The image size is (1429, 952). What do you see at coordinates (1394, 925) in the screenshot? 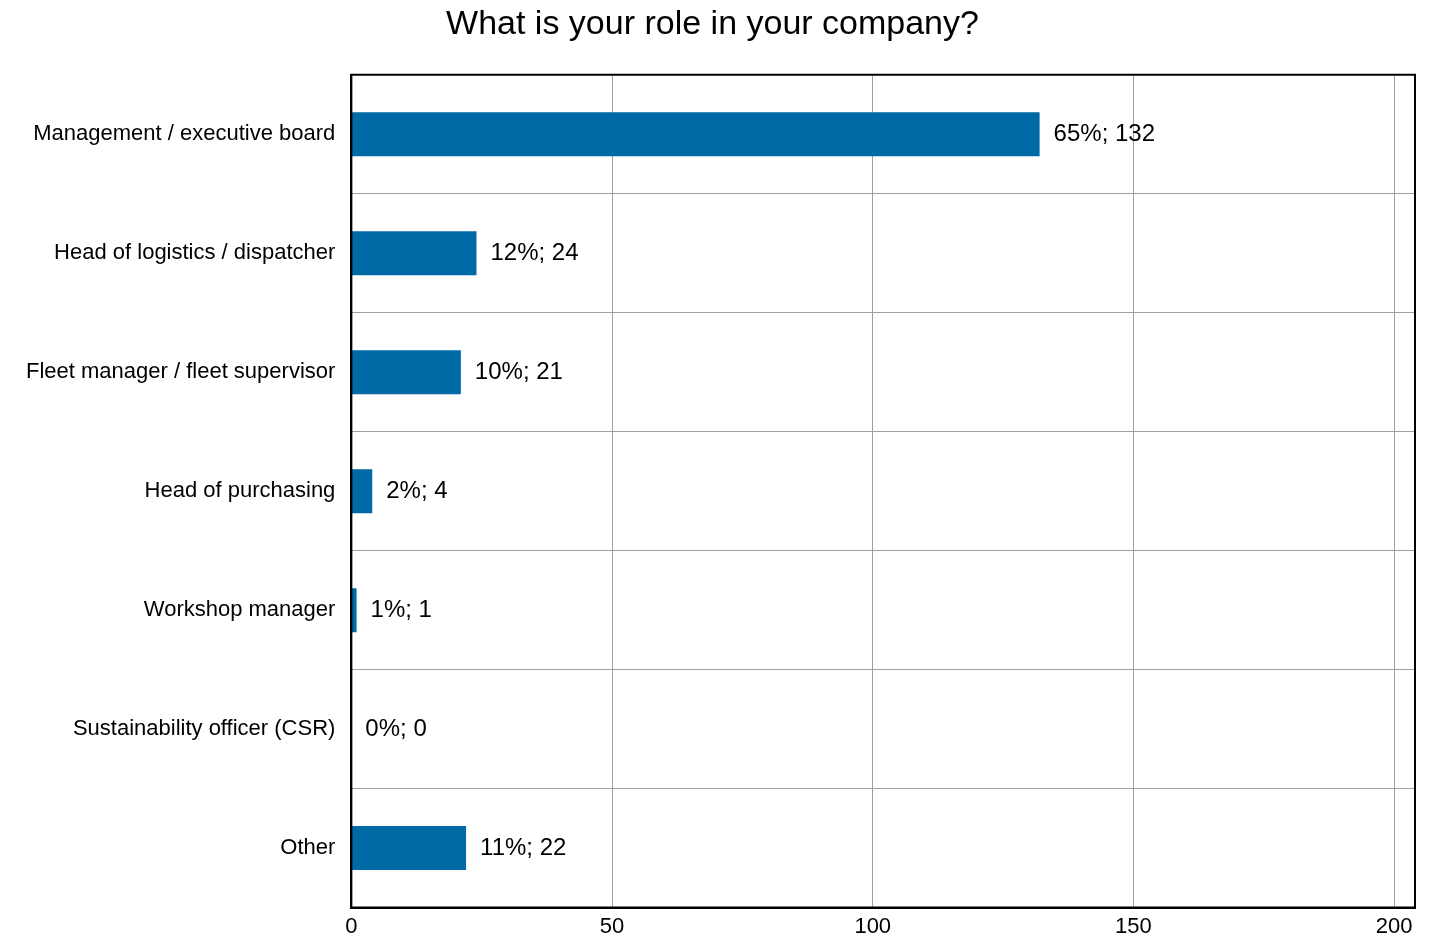
I see `x-tick-label: 200` at bounding box center [1394, 925].